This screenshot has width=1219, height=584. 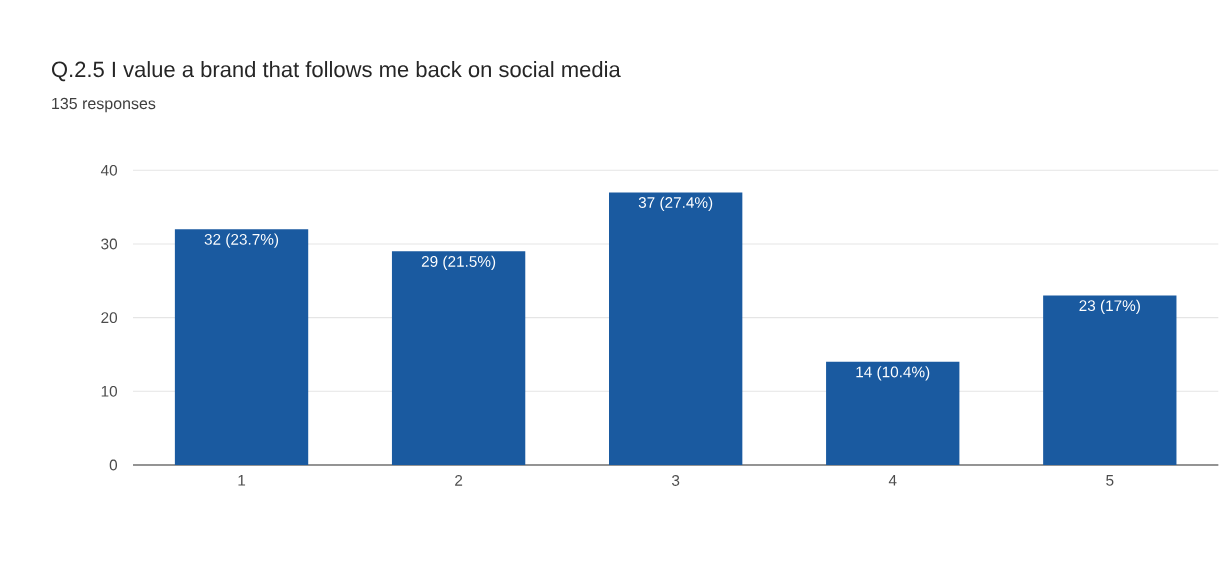 What do you see at coordinates (893, 373) in the screenshot?
I see `data-label: 14 (10.4%)` at bounding box center [893, 373].